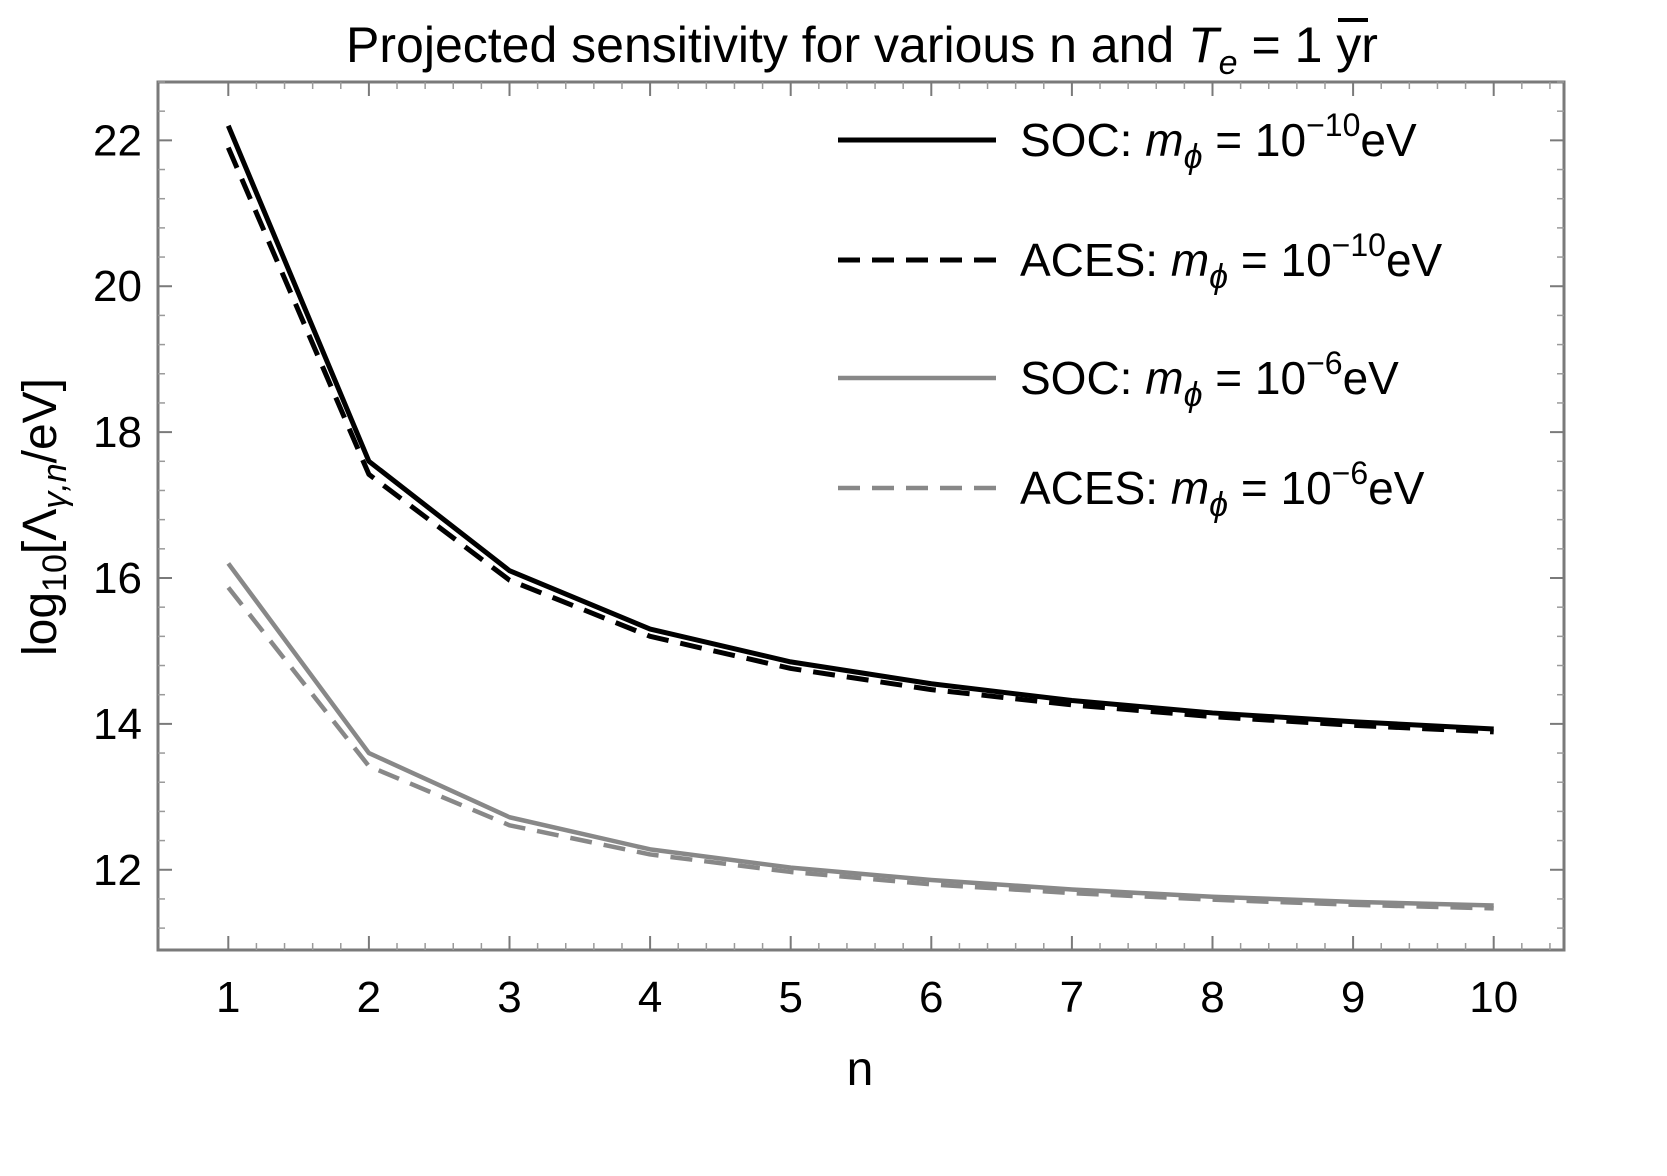 This screenshot has width=1667, height=1176. I want to click on title-variable: T, so click(1205, 45).